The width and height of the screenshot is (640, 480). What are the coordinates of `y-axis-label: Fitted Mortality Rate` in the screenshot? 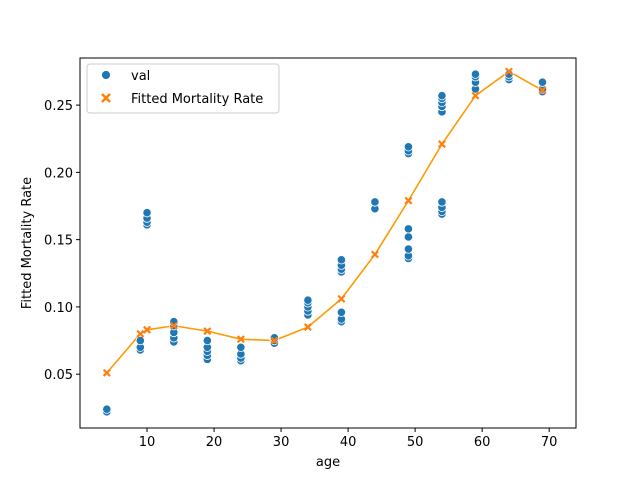 It's located at (27, 243).